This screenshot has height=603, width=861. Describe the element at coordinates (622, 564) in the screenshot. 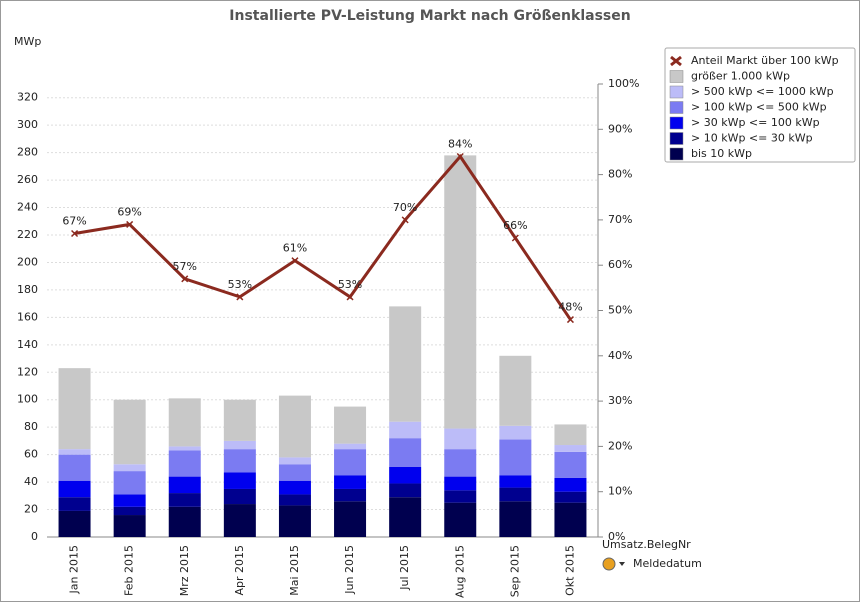

I see `dropdown-arrow` at that location.